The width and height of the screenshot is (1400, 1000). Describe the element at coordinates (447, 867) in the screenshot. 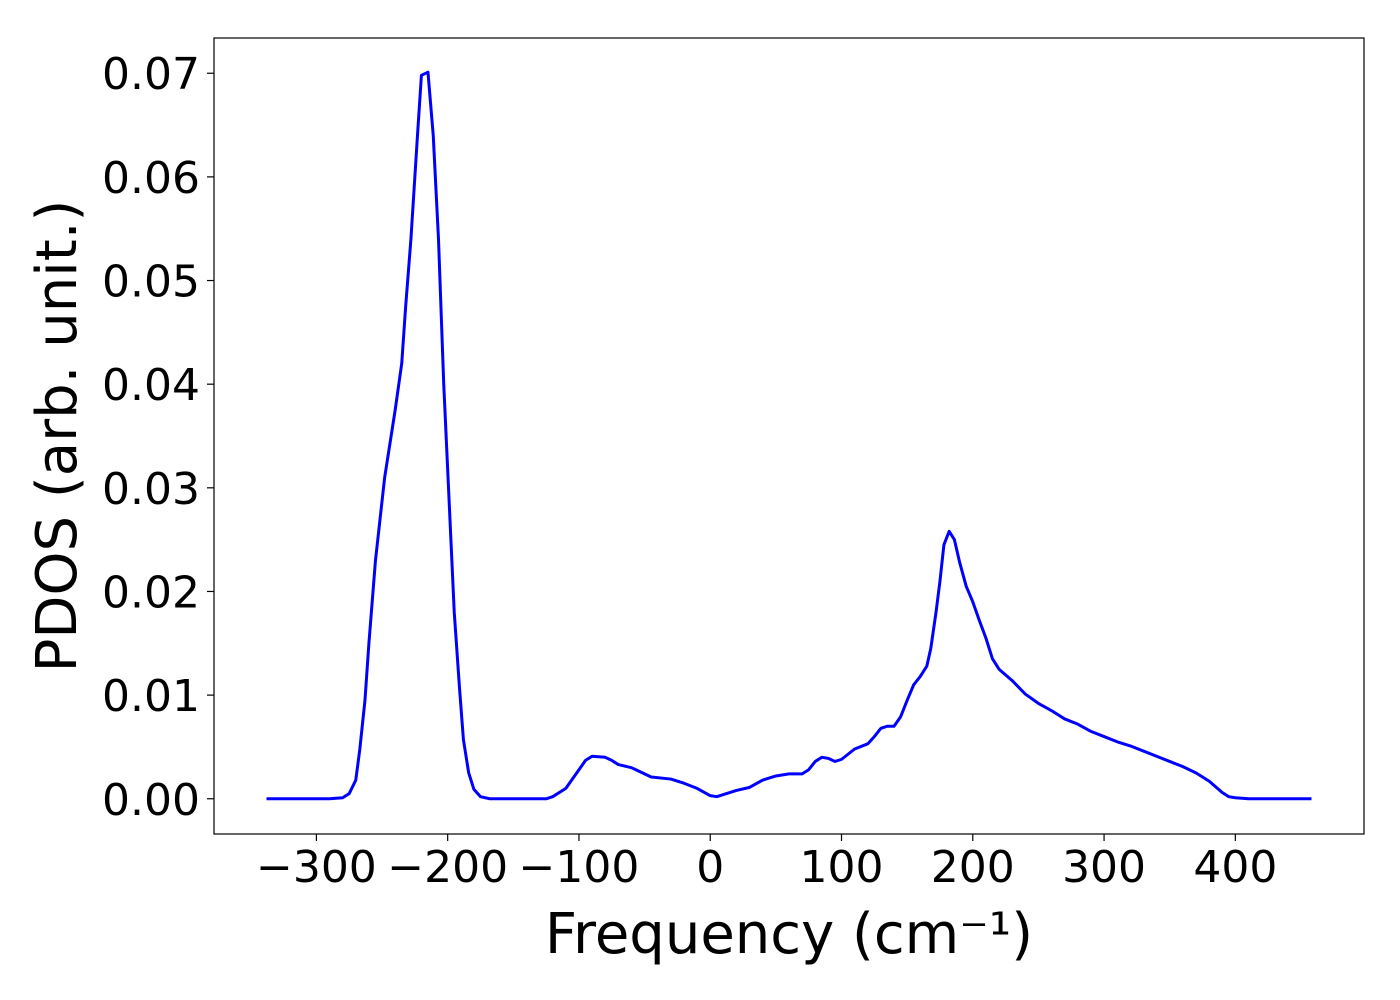

I see `x-tick-label: −200` at that location.